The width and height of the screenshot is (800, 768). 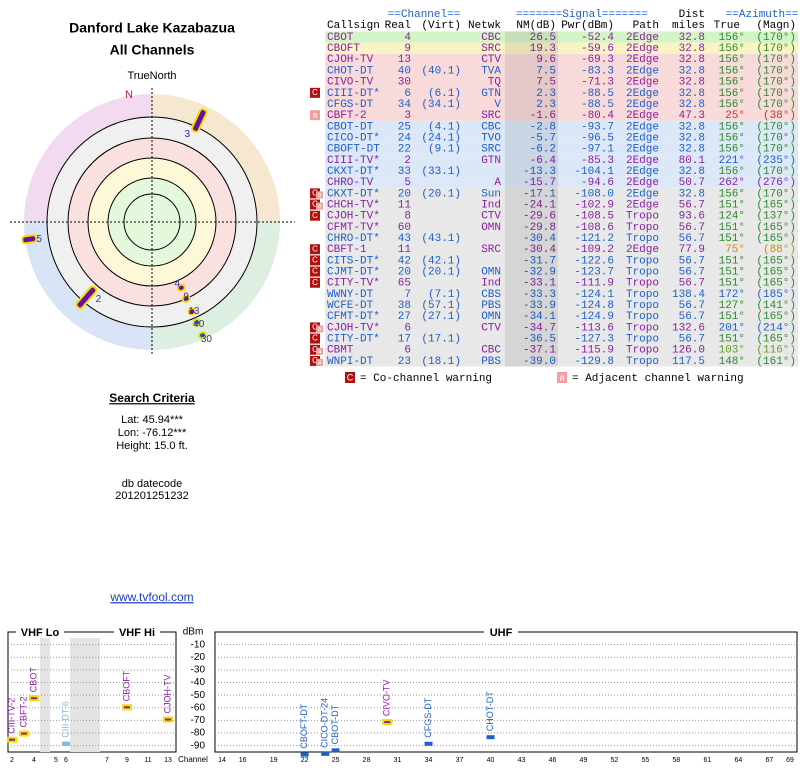 What do you see at coordinates (594, 172) in the screenshot?
I see `table-cell: -104.1` at bounding box center [594, 172].